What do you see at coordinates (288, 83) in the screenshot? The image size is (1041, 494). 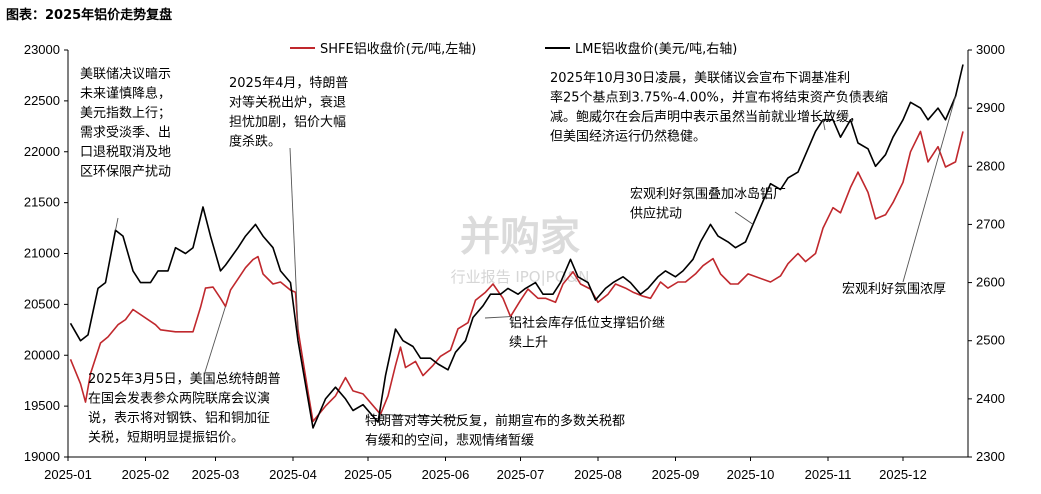 I see `annotation-text: 2025年4月，特朗普` at bounding box center [288, 83].